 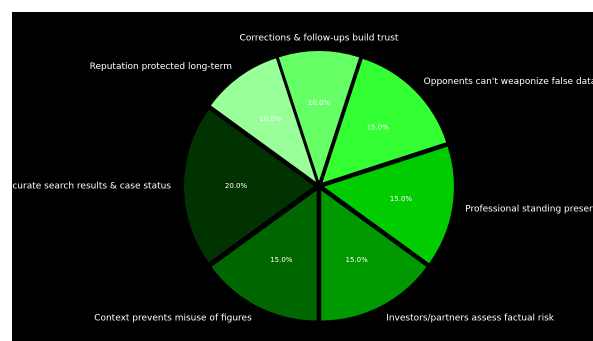 What do you see at coordinates (374, 255) in the screenshot?
I see `pie-slice-investors-partners-assess-factual-risk` at bounding box center [374, 255].